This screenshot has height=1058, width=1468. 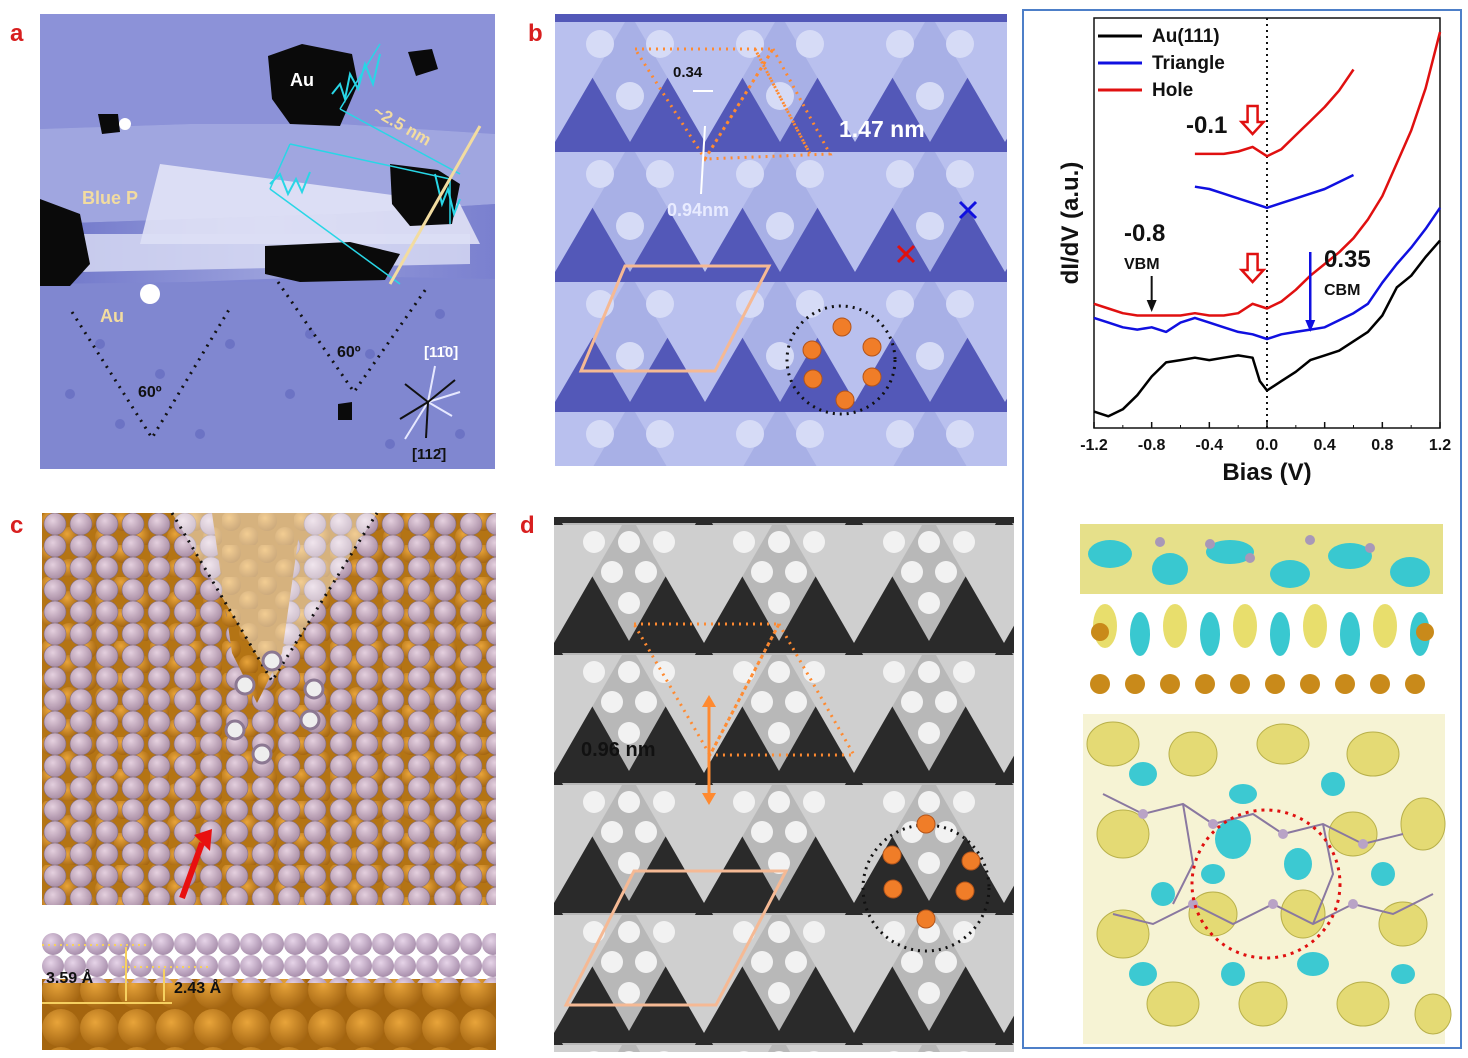 I want to click on x-tick-label: 0.8, so click(x=1382, y=445).